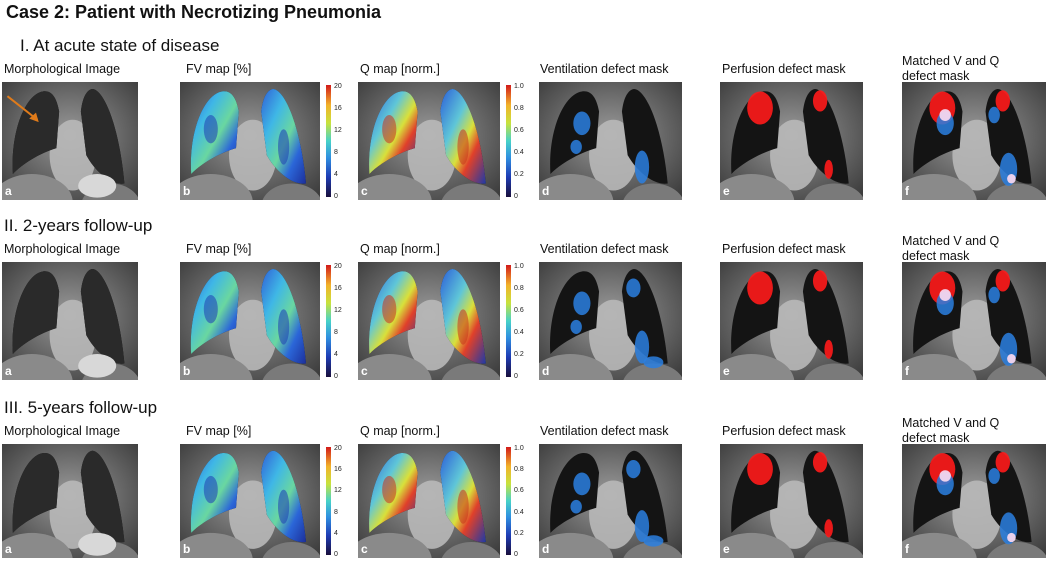 This screenshot has height=561, width=1052. Describe the element at coordinates (187, 549) in the screenshot. I see `panel-letter: b` at that location.